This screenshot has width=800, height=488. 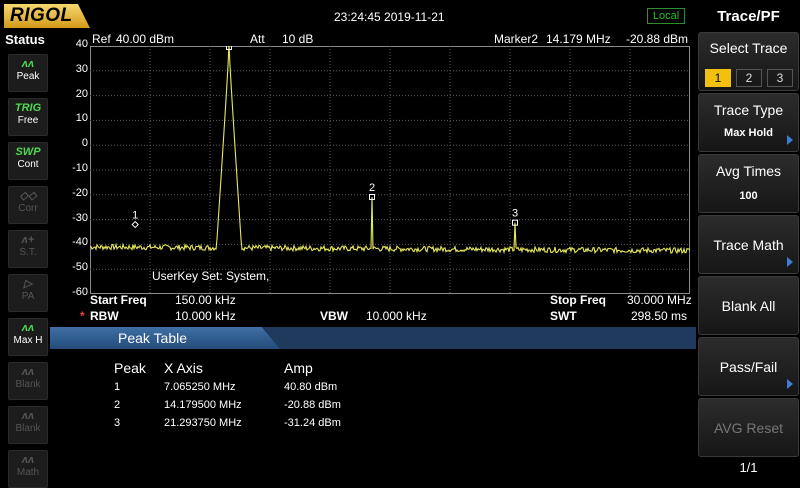 What do you see at coordinates (28, 196) in the screenshot?
I see `corr-icon: ◇◇` at bounding box center [28, 196].